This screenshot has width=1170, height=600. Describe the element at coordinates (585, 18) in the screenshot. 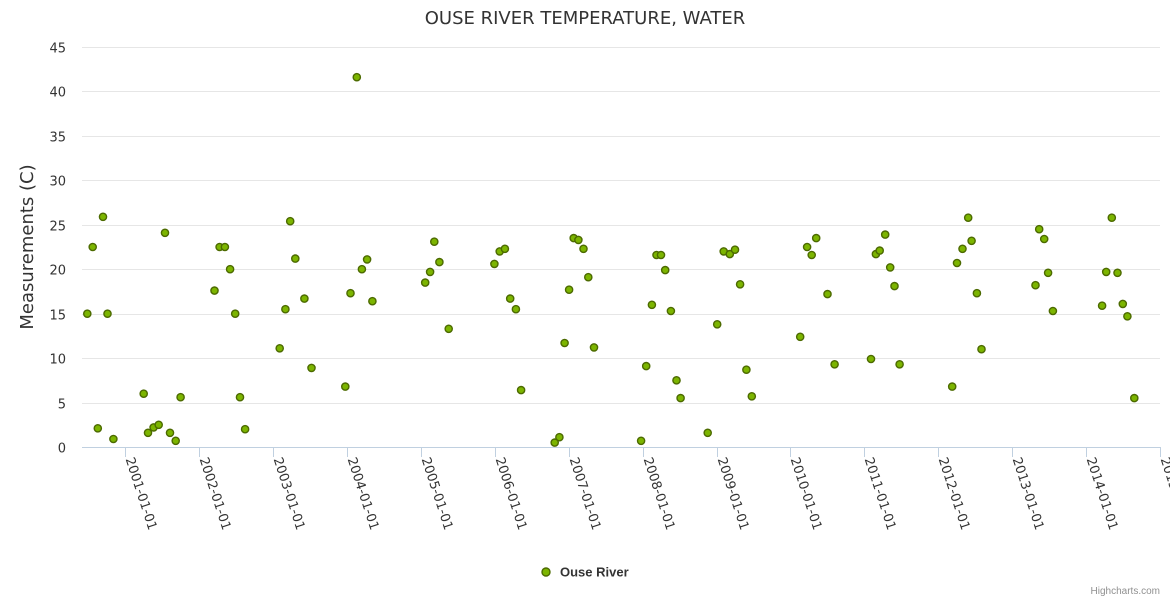

I see `chart-title: OUSE RIVER TEMPERATURE, WATER` at that location.